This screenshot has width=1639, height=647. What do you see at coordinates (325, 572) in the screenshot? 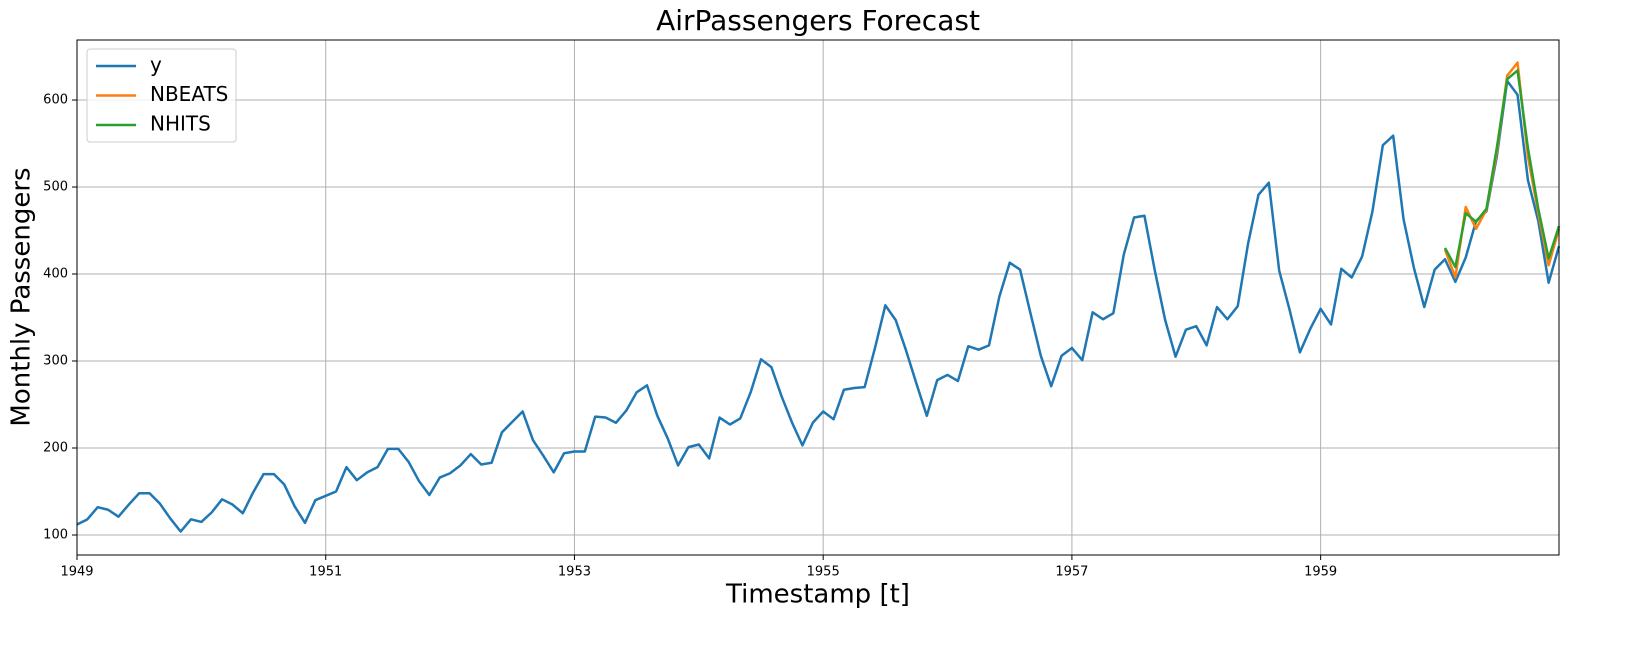
I see `x-tick-label: 1951` at bounding box center [325, 572].